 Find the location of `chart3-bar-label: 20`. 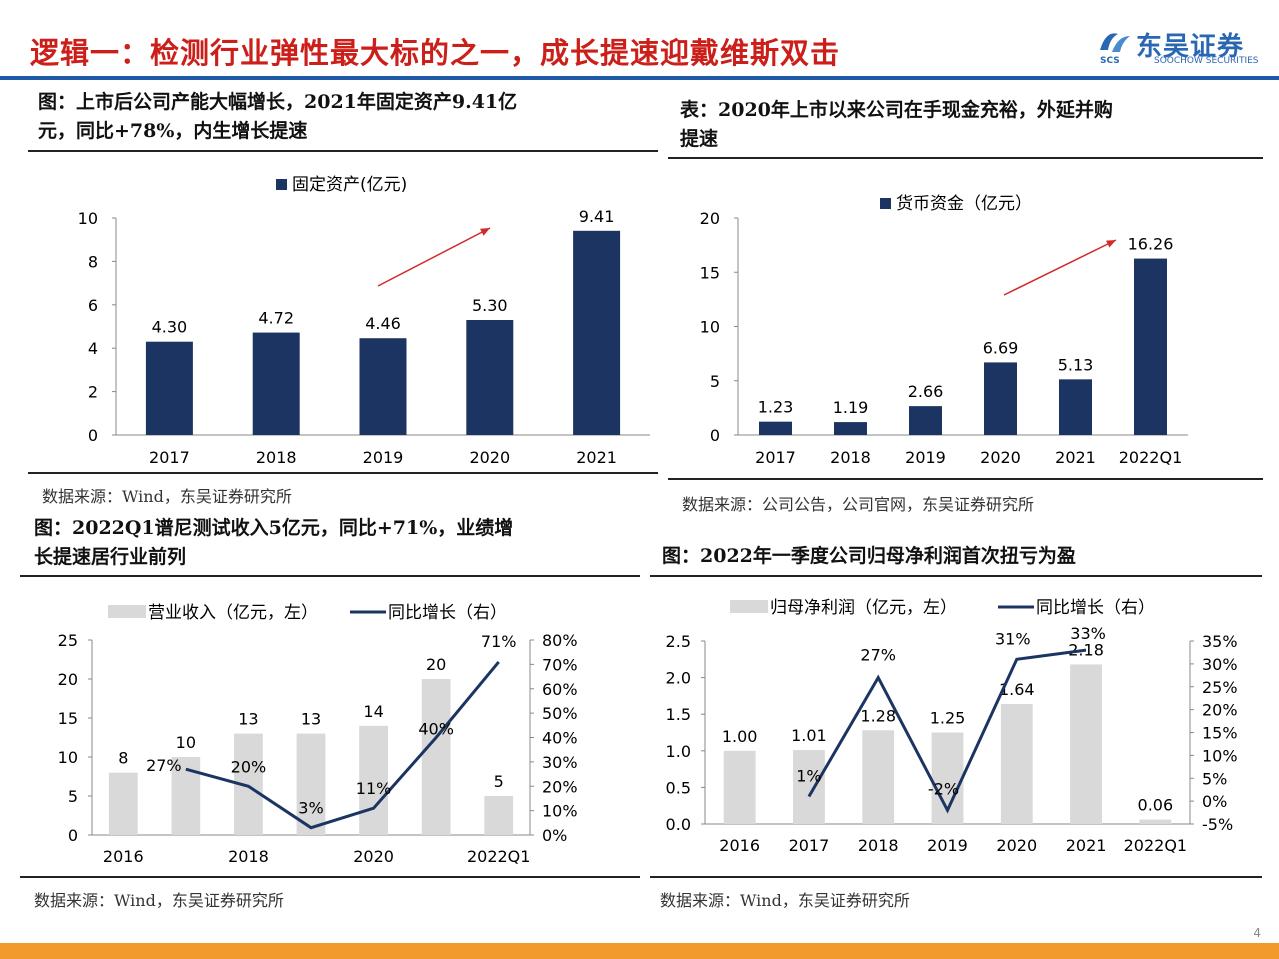

chart3-bar-label: 20 is located at coordinates (436, 664).